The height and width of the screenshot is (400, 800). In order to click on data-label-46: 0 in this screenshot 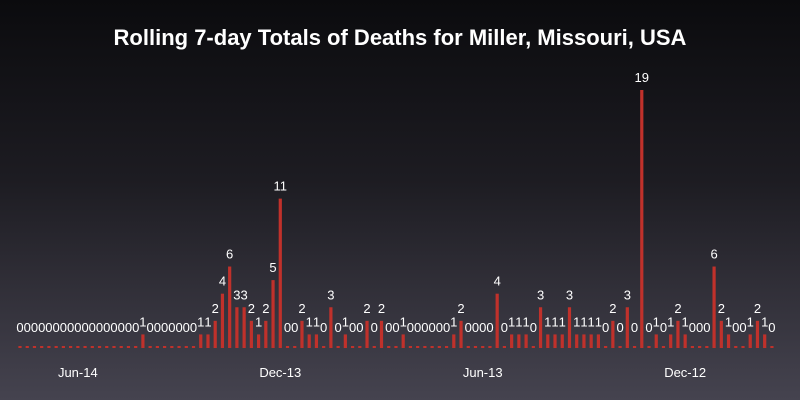, I will do `click(352, 327)`.